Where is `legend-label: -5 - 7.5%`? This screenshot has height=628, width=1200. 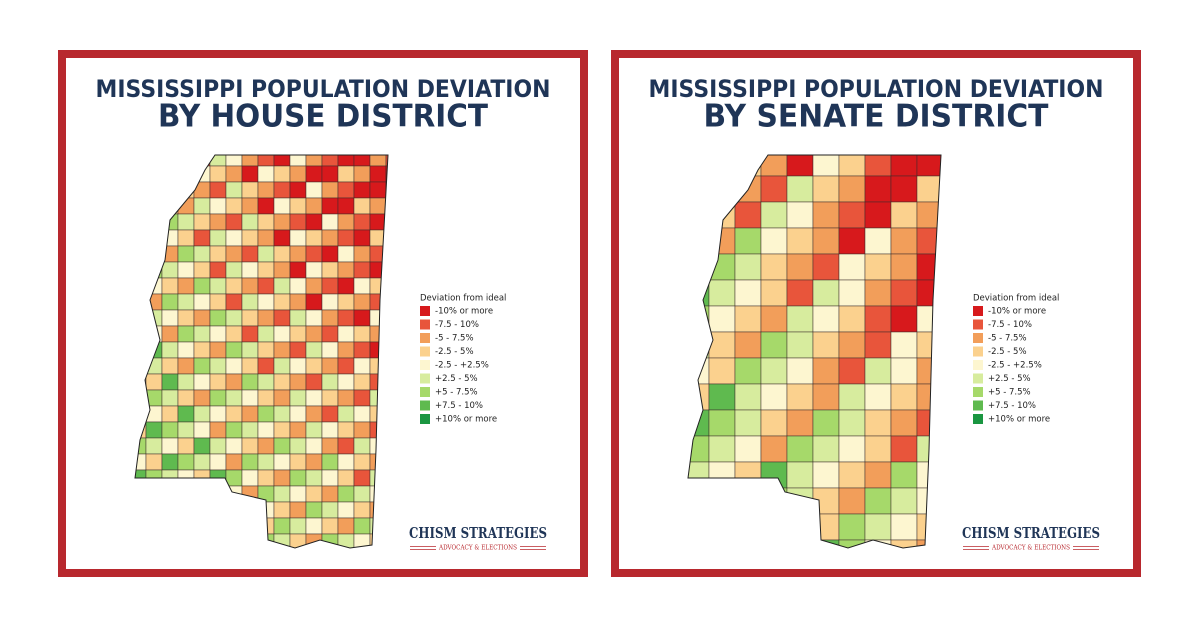 legend-label: -5 - 7.5% is located at coordinates (1007, 339).